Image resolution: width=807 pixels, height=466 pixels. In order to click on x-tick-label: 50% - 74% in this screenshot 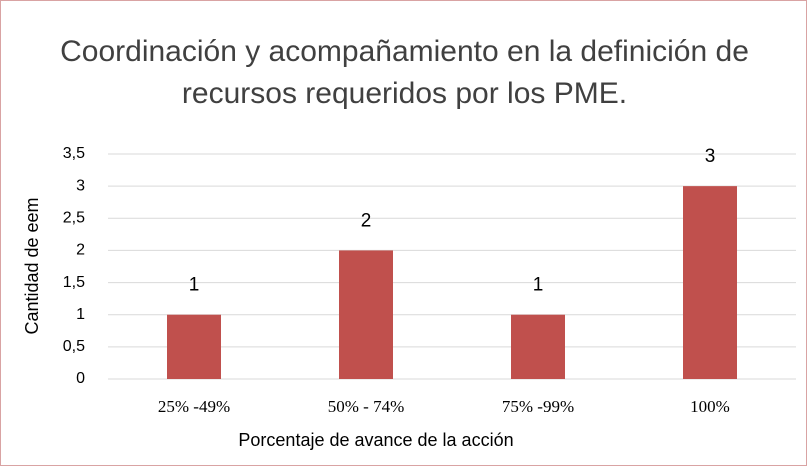, I will do `click(366, 406)`.